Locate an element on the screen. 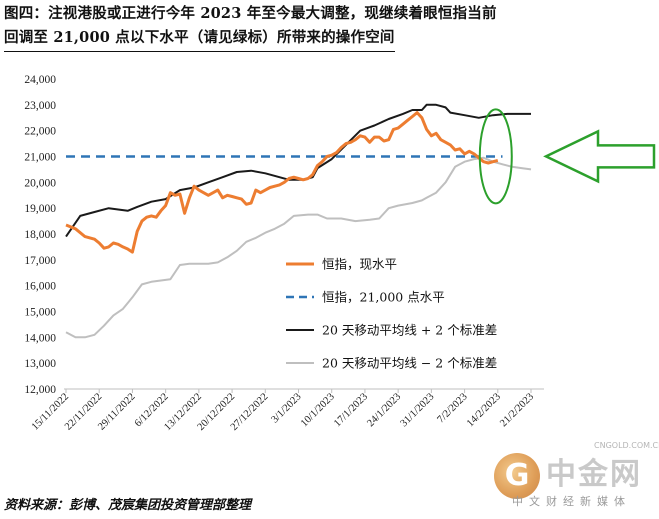 The height and width of the screenshot is (519, 659). legend-label: 20 天移动平均线 + 2 个标准差 is located at coordinates (409, 330).